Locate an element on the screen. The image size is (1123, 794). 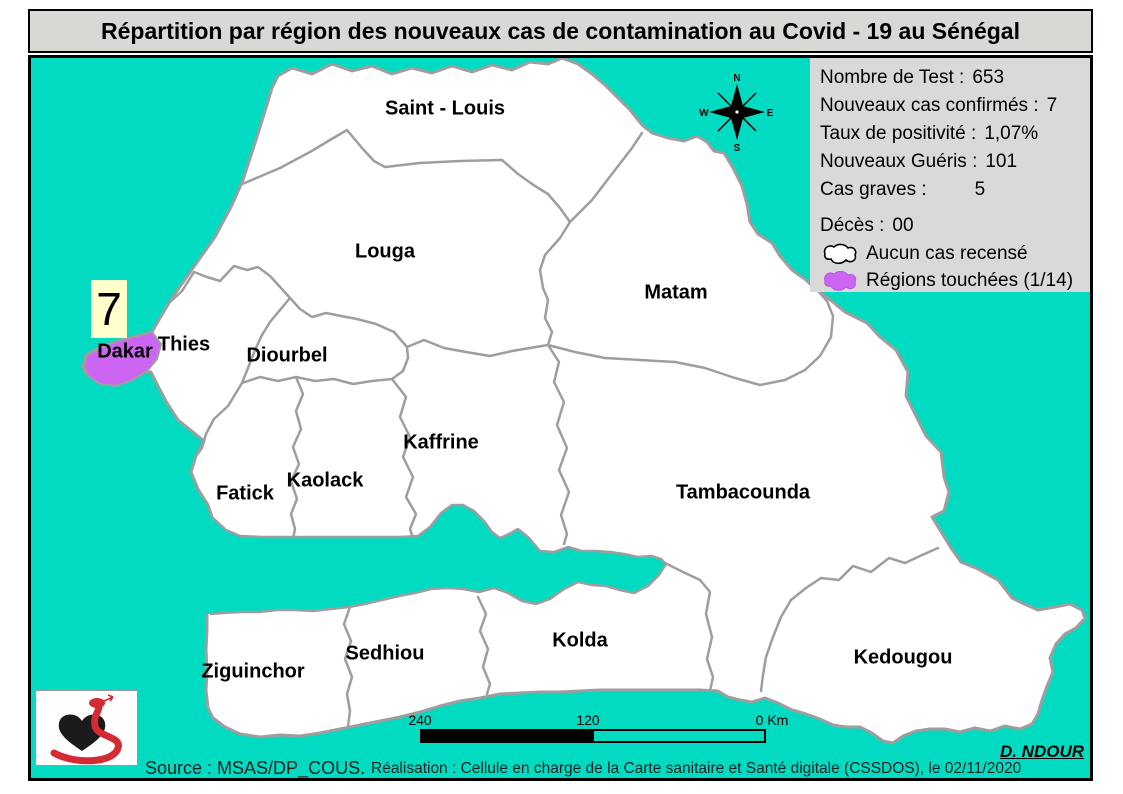
boundary-thies-east is located at coordinates (243, 377).